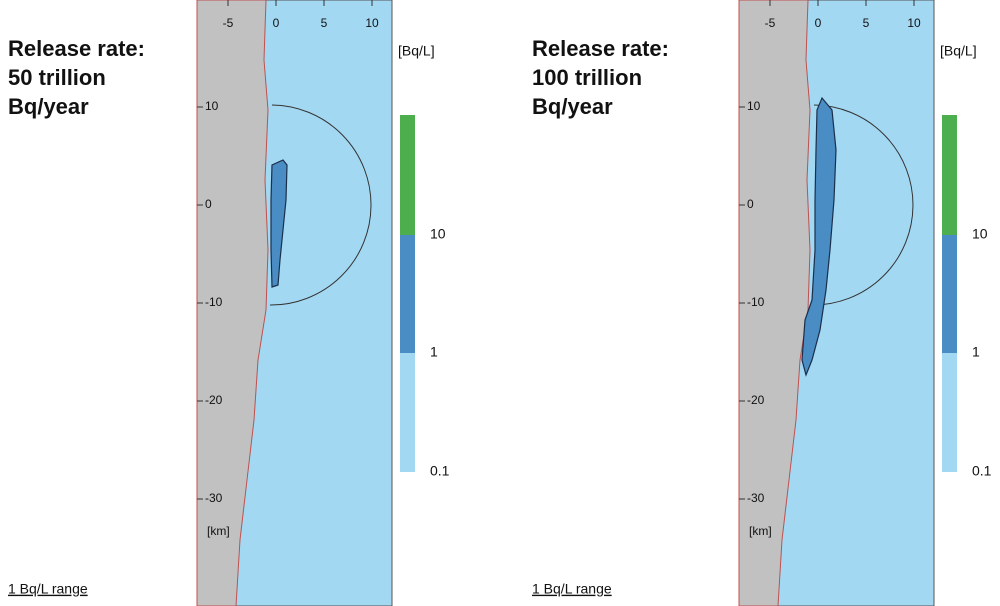  What do you see at coordinates (57, 77) in the screenshot?
I see `panel-title: 50 trillion` at bounding box center [57, 77].